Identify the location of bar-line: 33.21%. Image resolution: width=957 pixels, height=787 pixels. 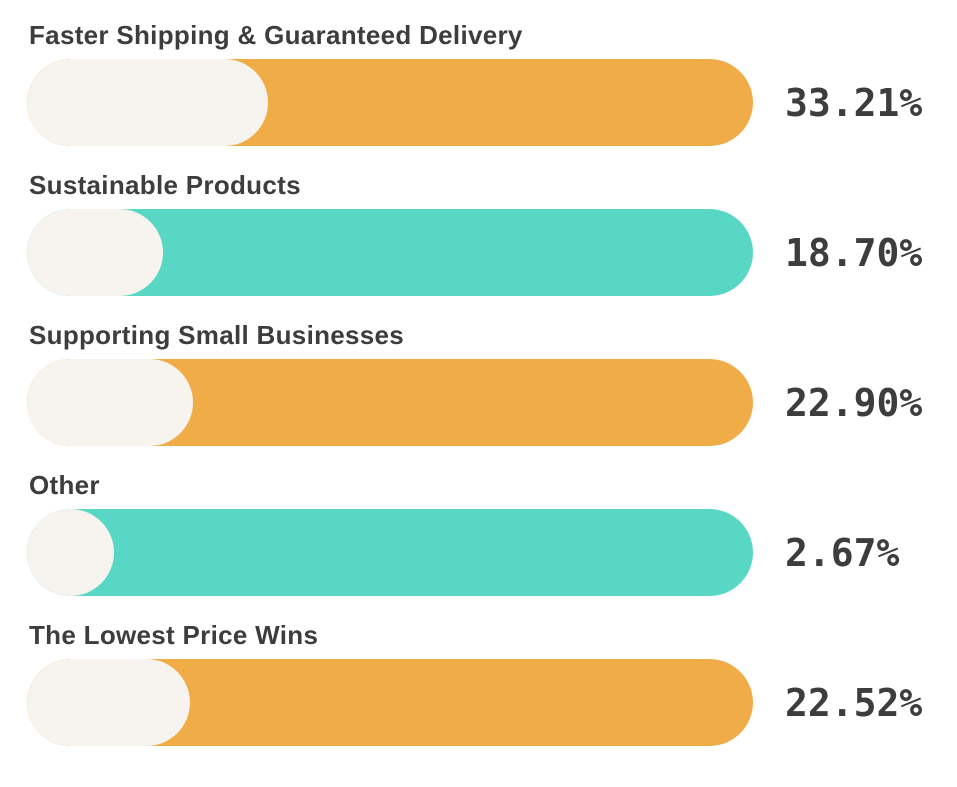
(492, 102).